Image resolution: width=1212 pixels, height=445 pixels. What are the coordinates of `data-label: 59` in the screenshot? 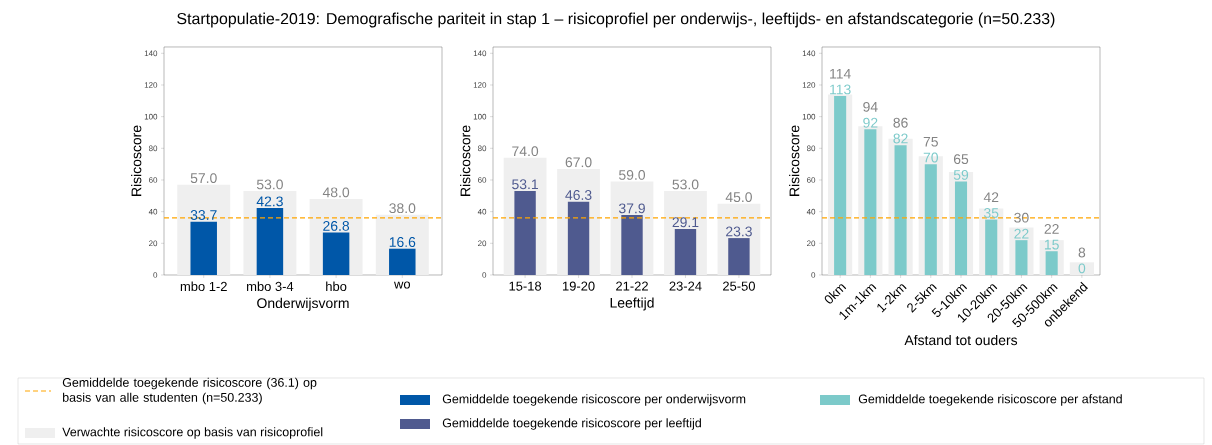 It's located at (961, 174).